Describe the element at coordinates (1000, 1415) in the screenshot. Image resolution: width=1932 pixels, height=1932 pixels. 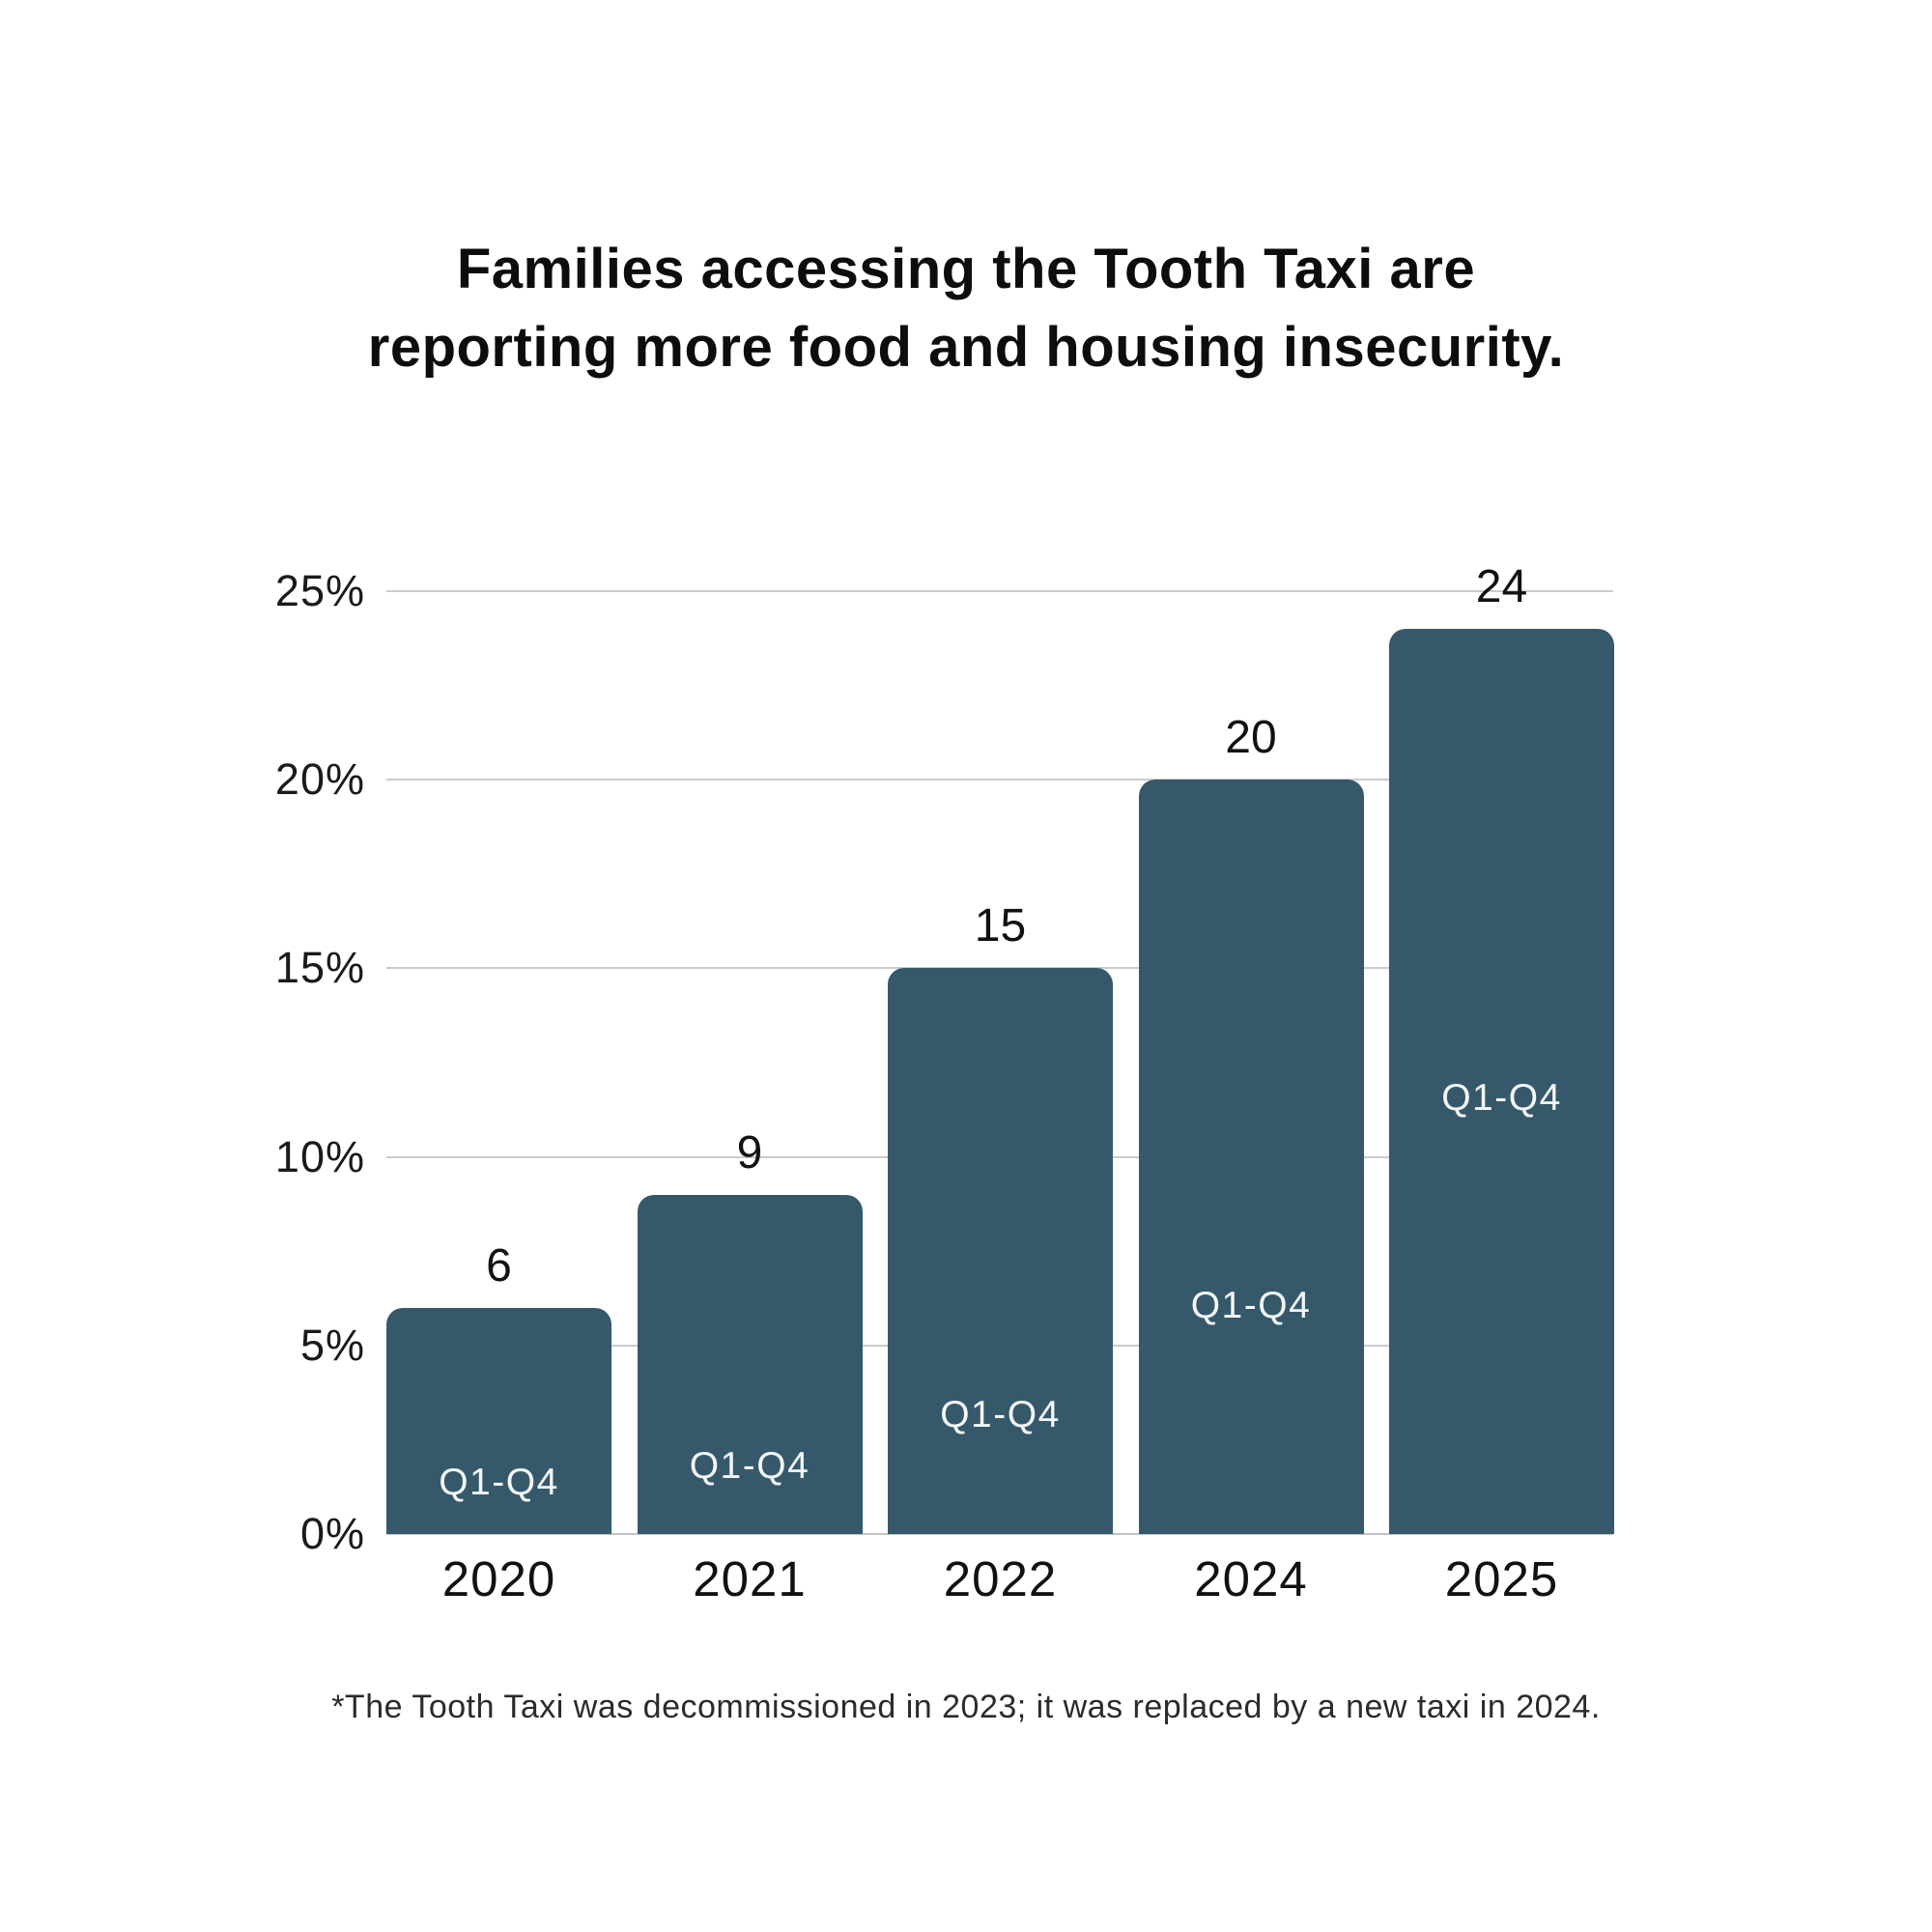
I see `bar-quarter-label-2022: Q1-Q4` at that location.